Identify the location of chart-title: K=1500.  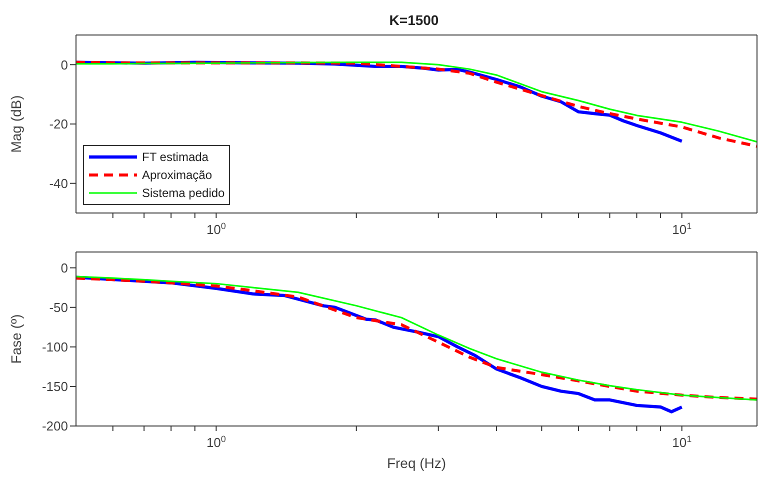
(414, 20).